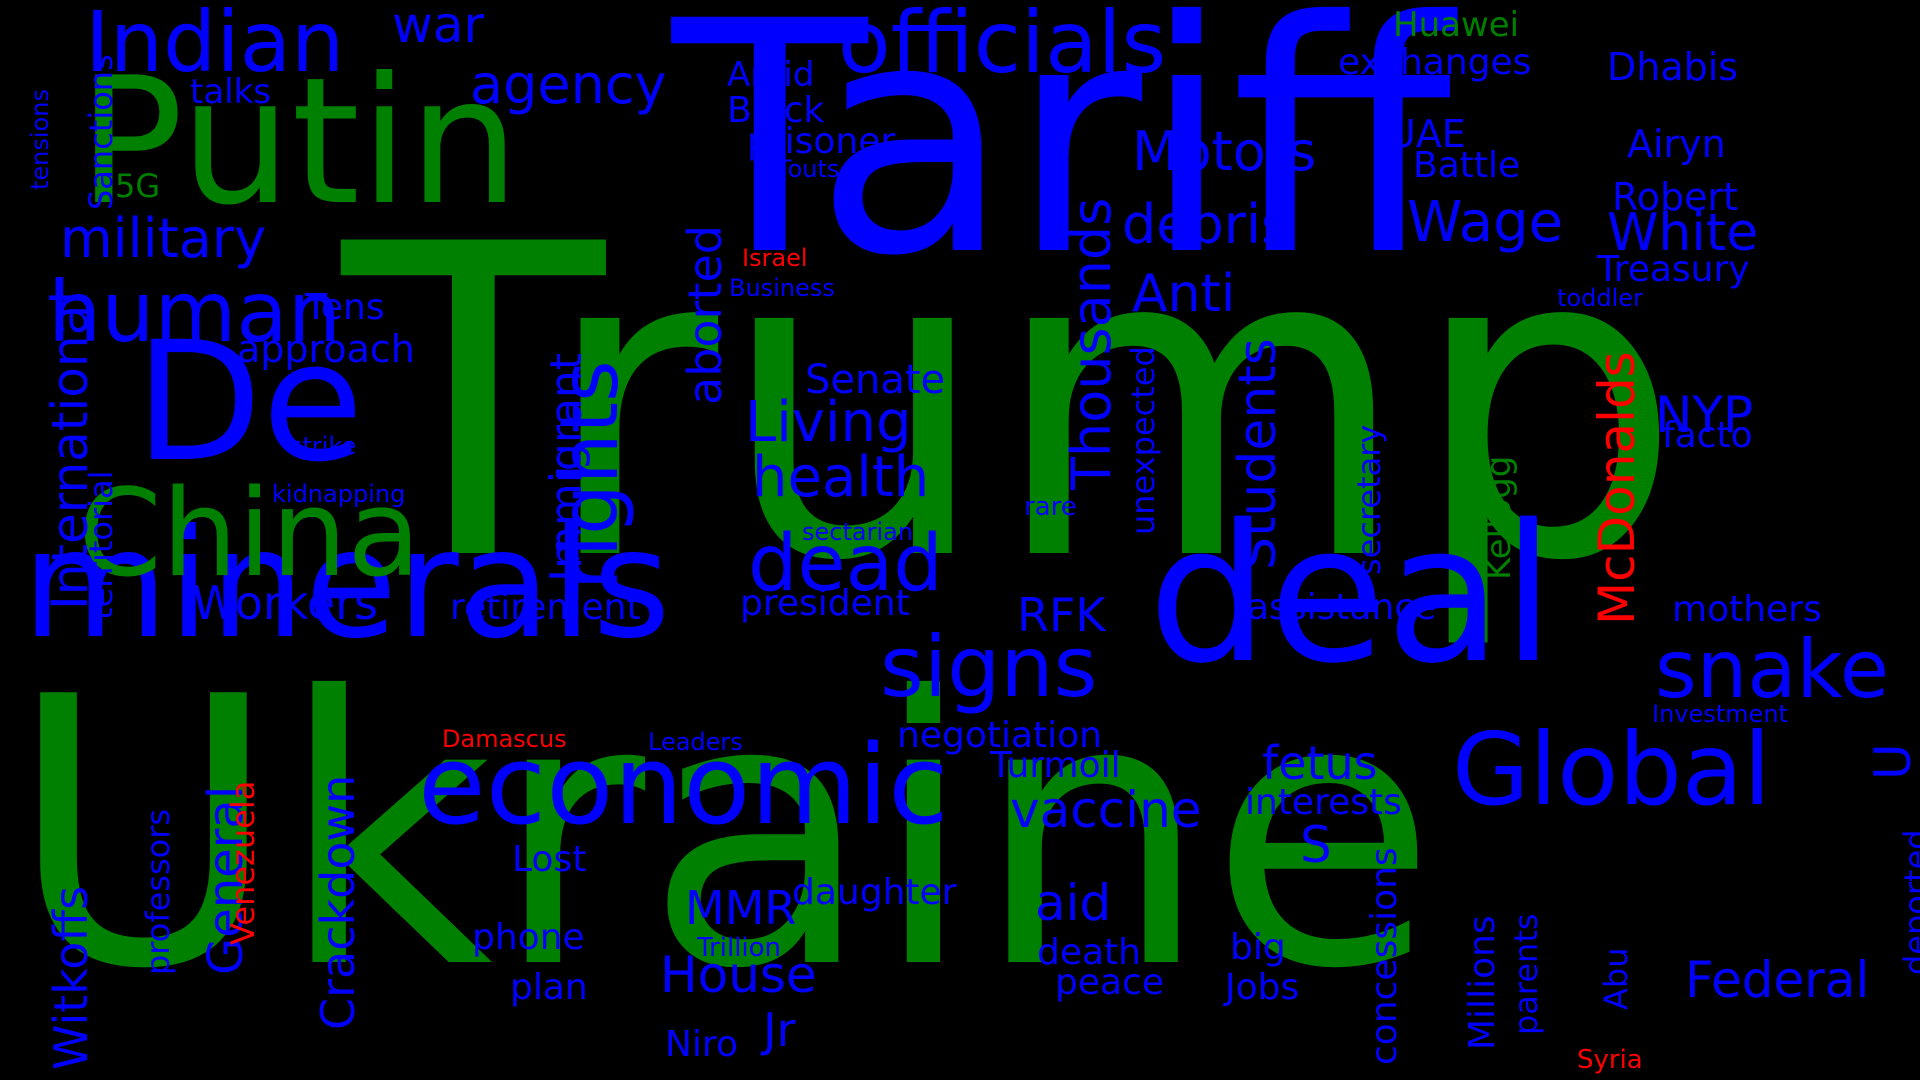  Describe the element at coordinates (999, 735) in the screenshot. I see `word-negotiation: negotiation` at that location.